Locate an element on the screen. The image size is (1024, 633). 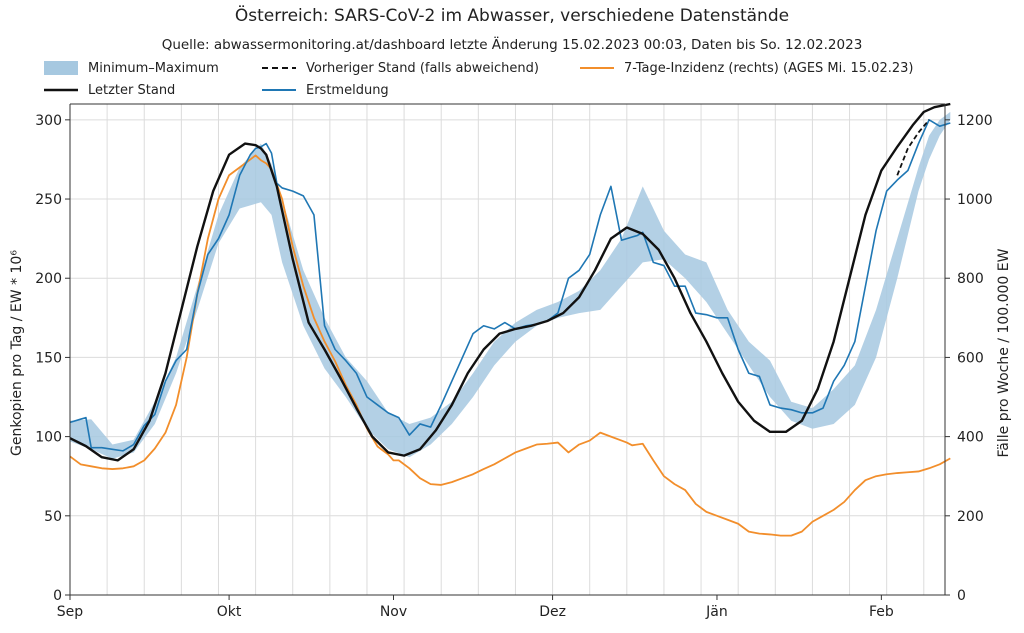
legend-label: Erstmeldung is located at coordinates (347, 90).